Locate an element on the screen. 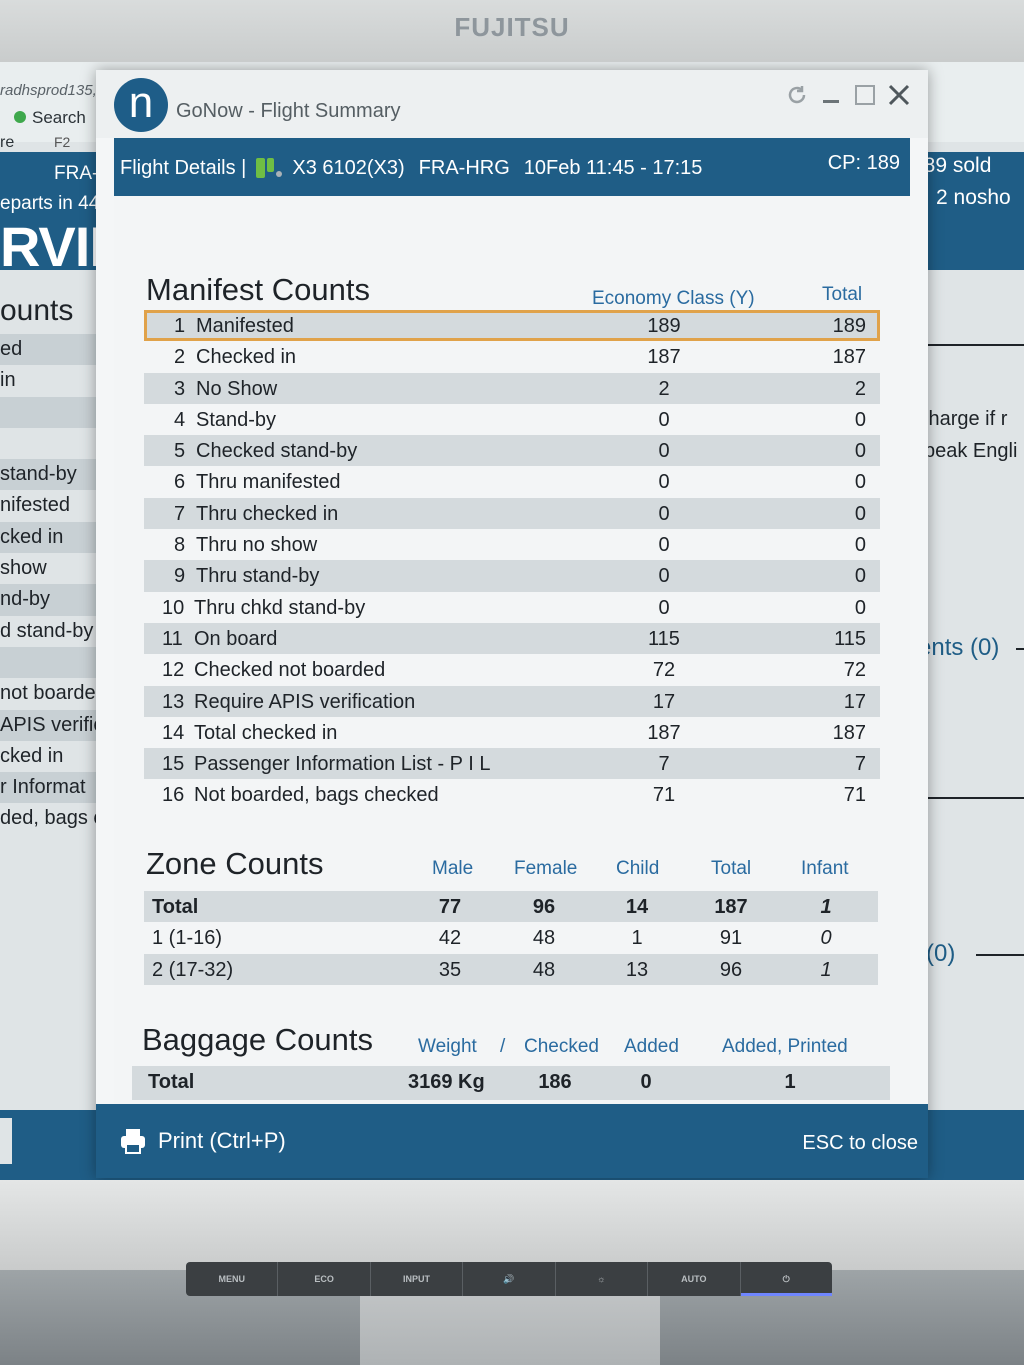 This screenshot has width=1024, height=1365. manifest-row: 7 Thru checked in 0 0 is located at coordinates (512, 513).